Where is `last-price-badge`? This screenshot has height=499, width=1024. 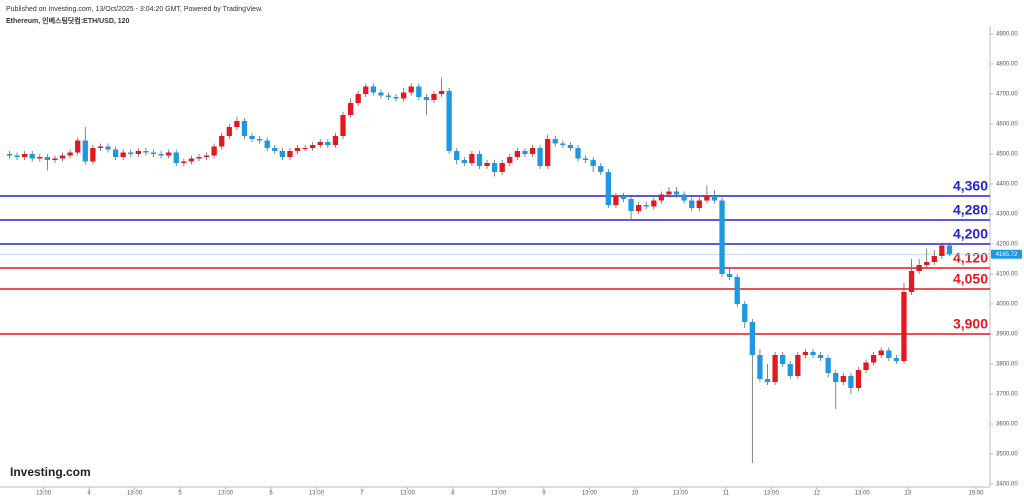 last-price-badge is located at coordinates (1006, 254).